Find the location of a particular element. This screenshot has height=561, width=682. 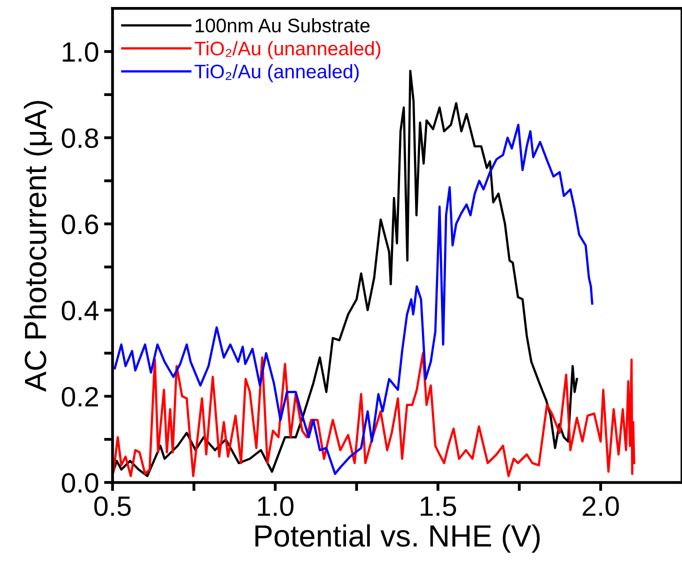

y-tick-label: 0.8 is located at coordinates (80, 138).